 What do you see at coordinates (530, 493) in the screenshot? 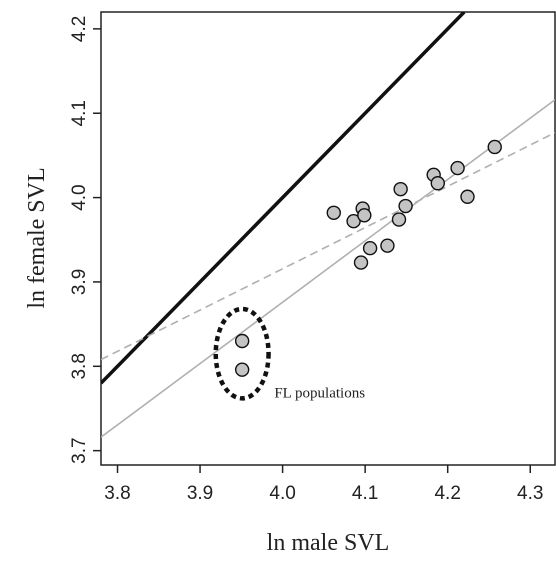
I see `x-tick-label: 4.3` at bounding box center [530, 493].